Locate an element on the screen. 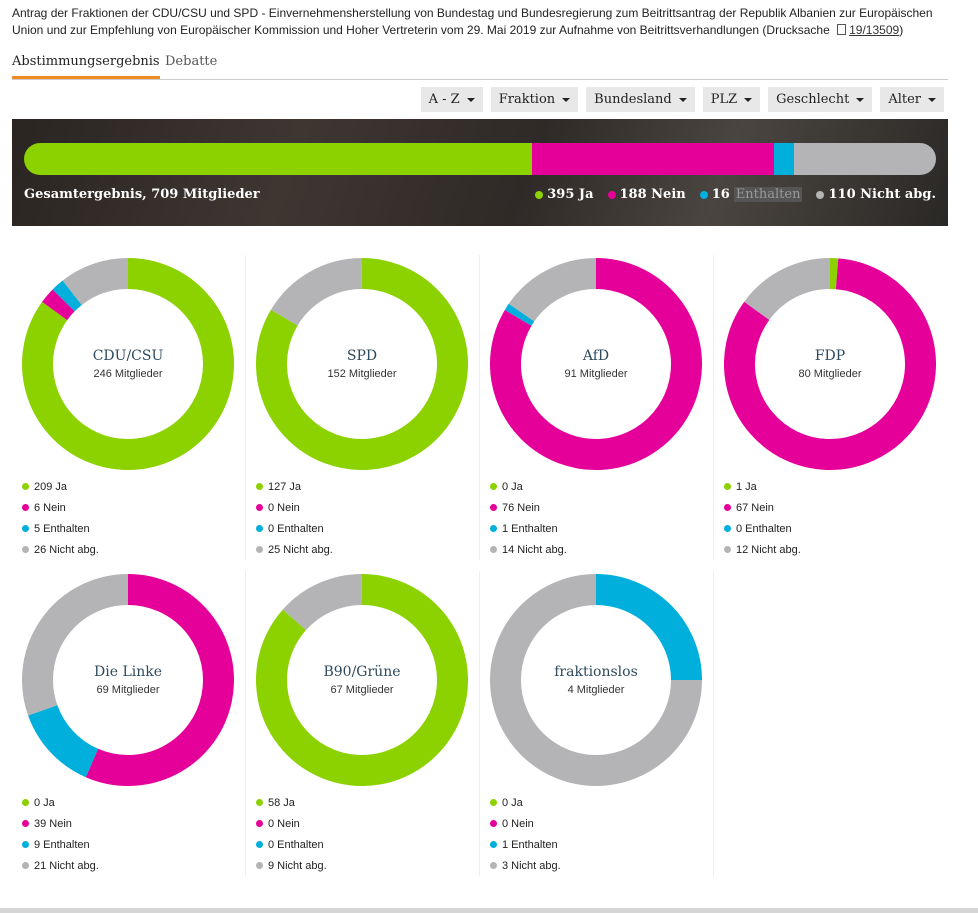 The width and height of the screenshot is (978, 913). bar-segment-nein is located at coordinates (653, 159).